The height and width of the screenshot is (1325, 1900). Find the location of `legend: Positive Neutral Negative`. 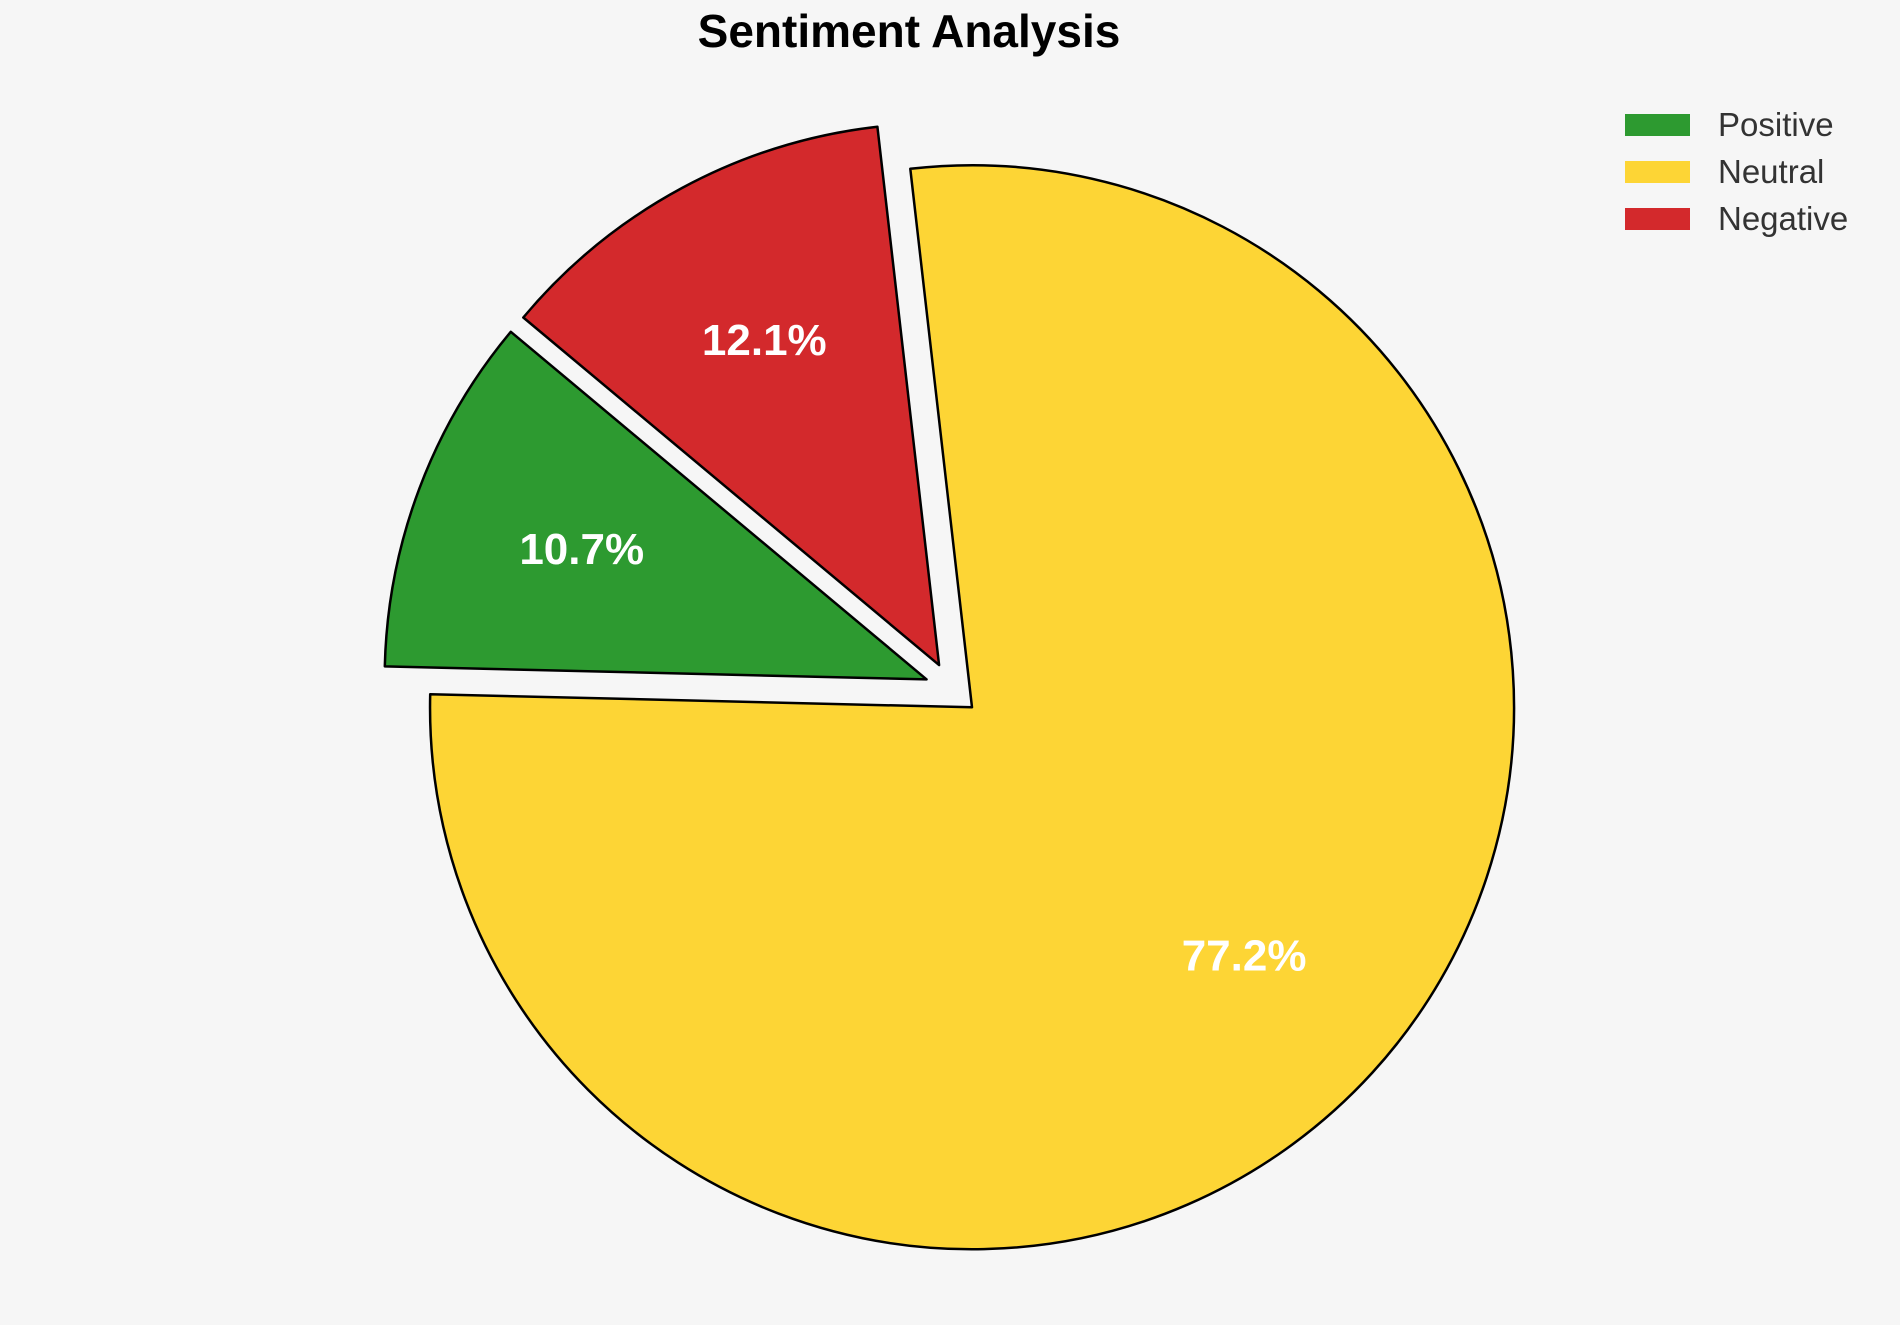

legend: Positive Neutral Negative is located at coordinates (1736, 171).